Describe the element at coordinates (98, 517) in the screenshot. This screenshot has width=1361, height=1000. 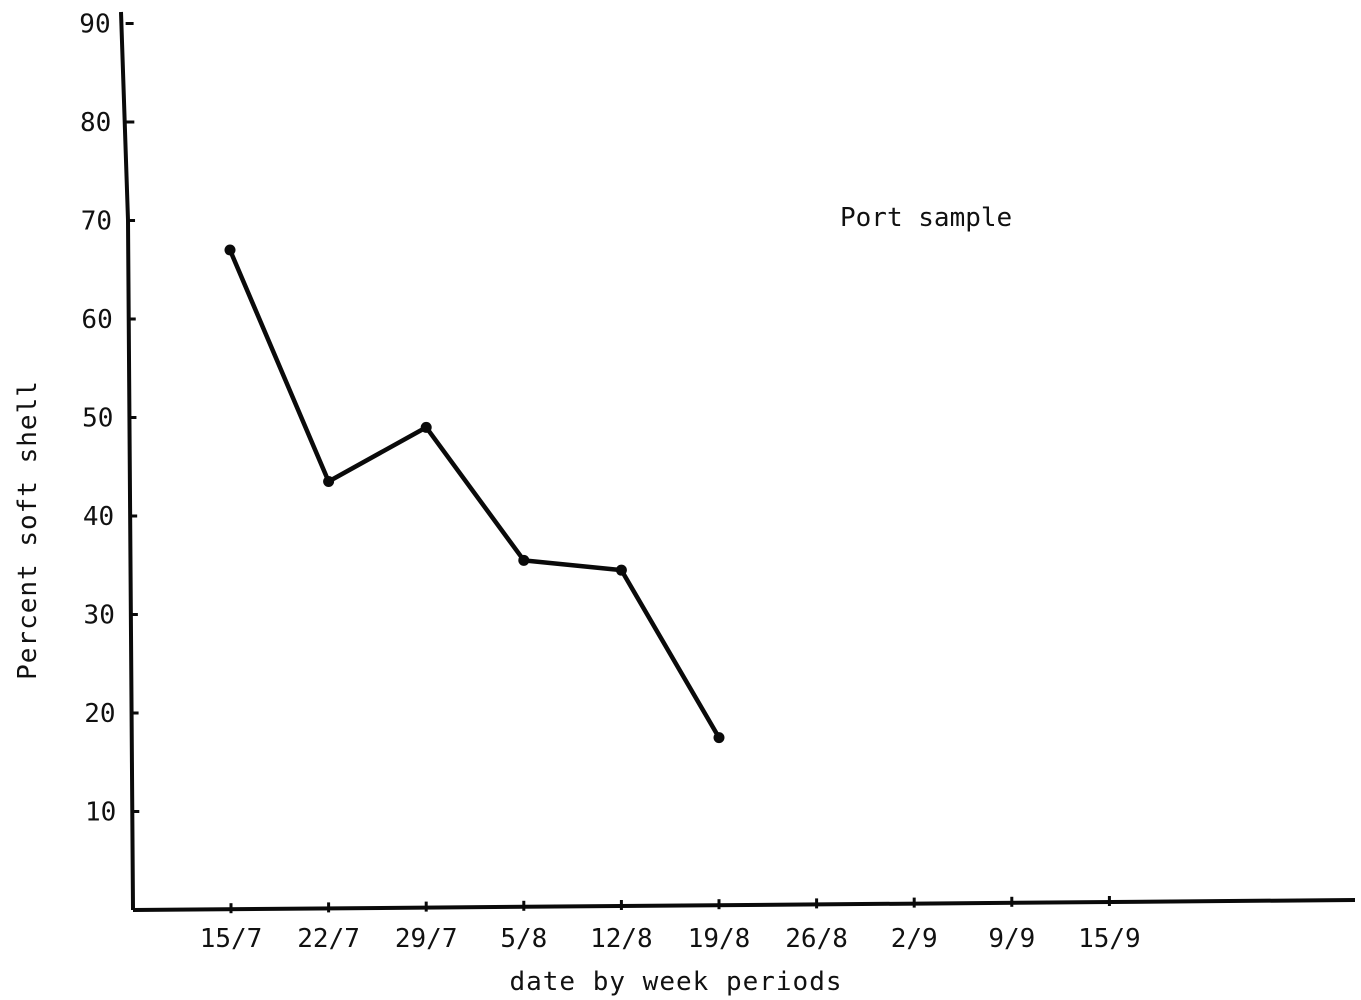
I see `y-tick-label: 40` at that location.